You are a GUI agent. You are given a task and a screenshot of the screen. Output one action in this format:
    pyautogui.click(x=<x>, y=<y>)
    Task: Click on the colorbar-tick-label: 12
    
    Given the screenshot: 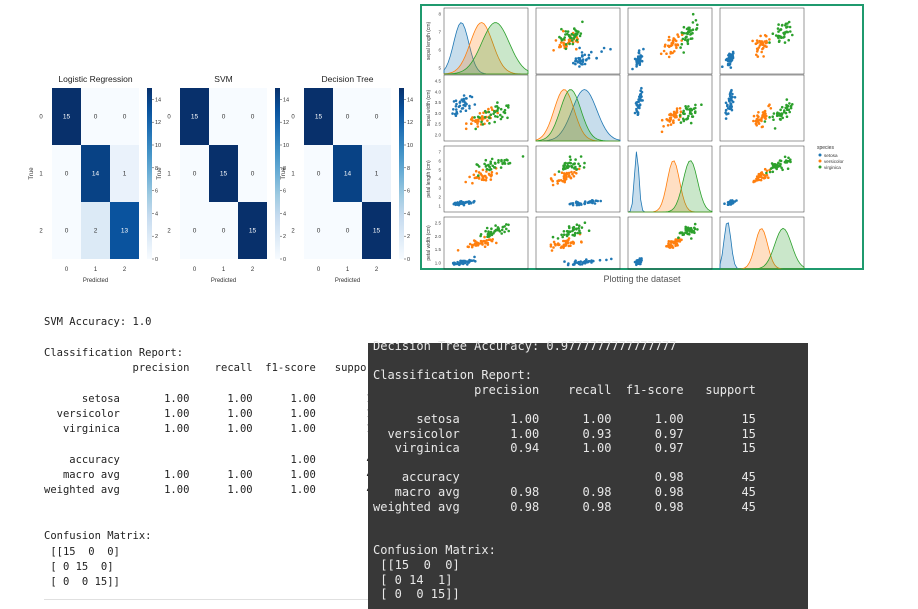 What is the action you would take?
    pyautogui.click(x=286, y=123)
    